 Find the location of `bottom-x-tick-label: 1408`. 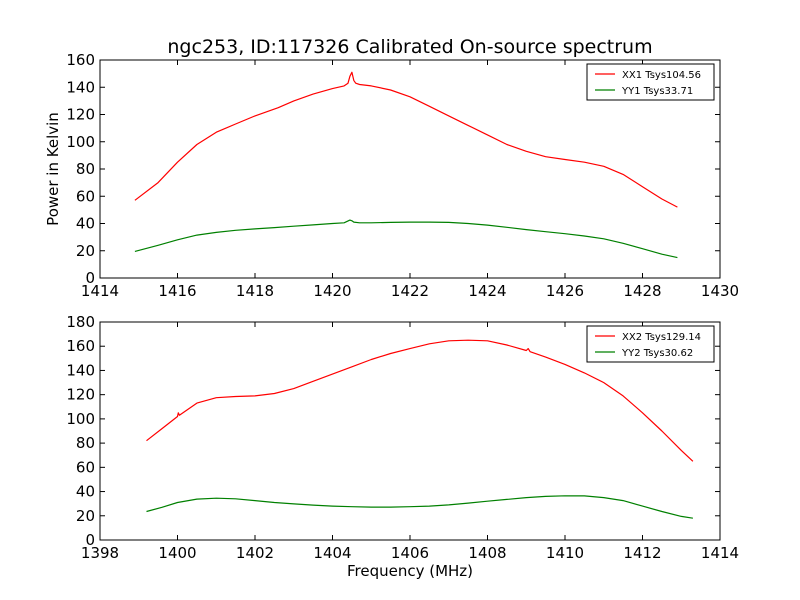

bottom-x-tick-label: 1408 is located at coordinates (487, 553).